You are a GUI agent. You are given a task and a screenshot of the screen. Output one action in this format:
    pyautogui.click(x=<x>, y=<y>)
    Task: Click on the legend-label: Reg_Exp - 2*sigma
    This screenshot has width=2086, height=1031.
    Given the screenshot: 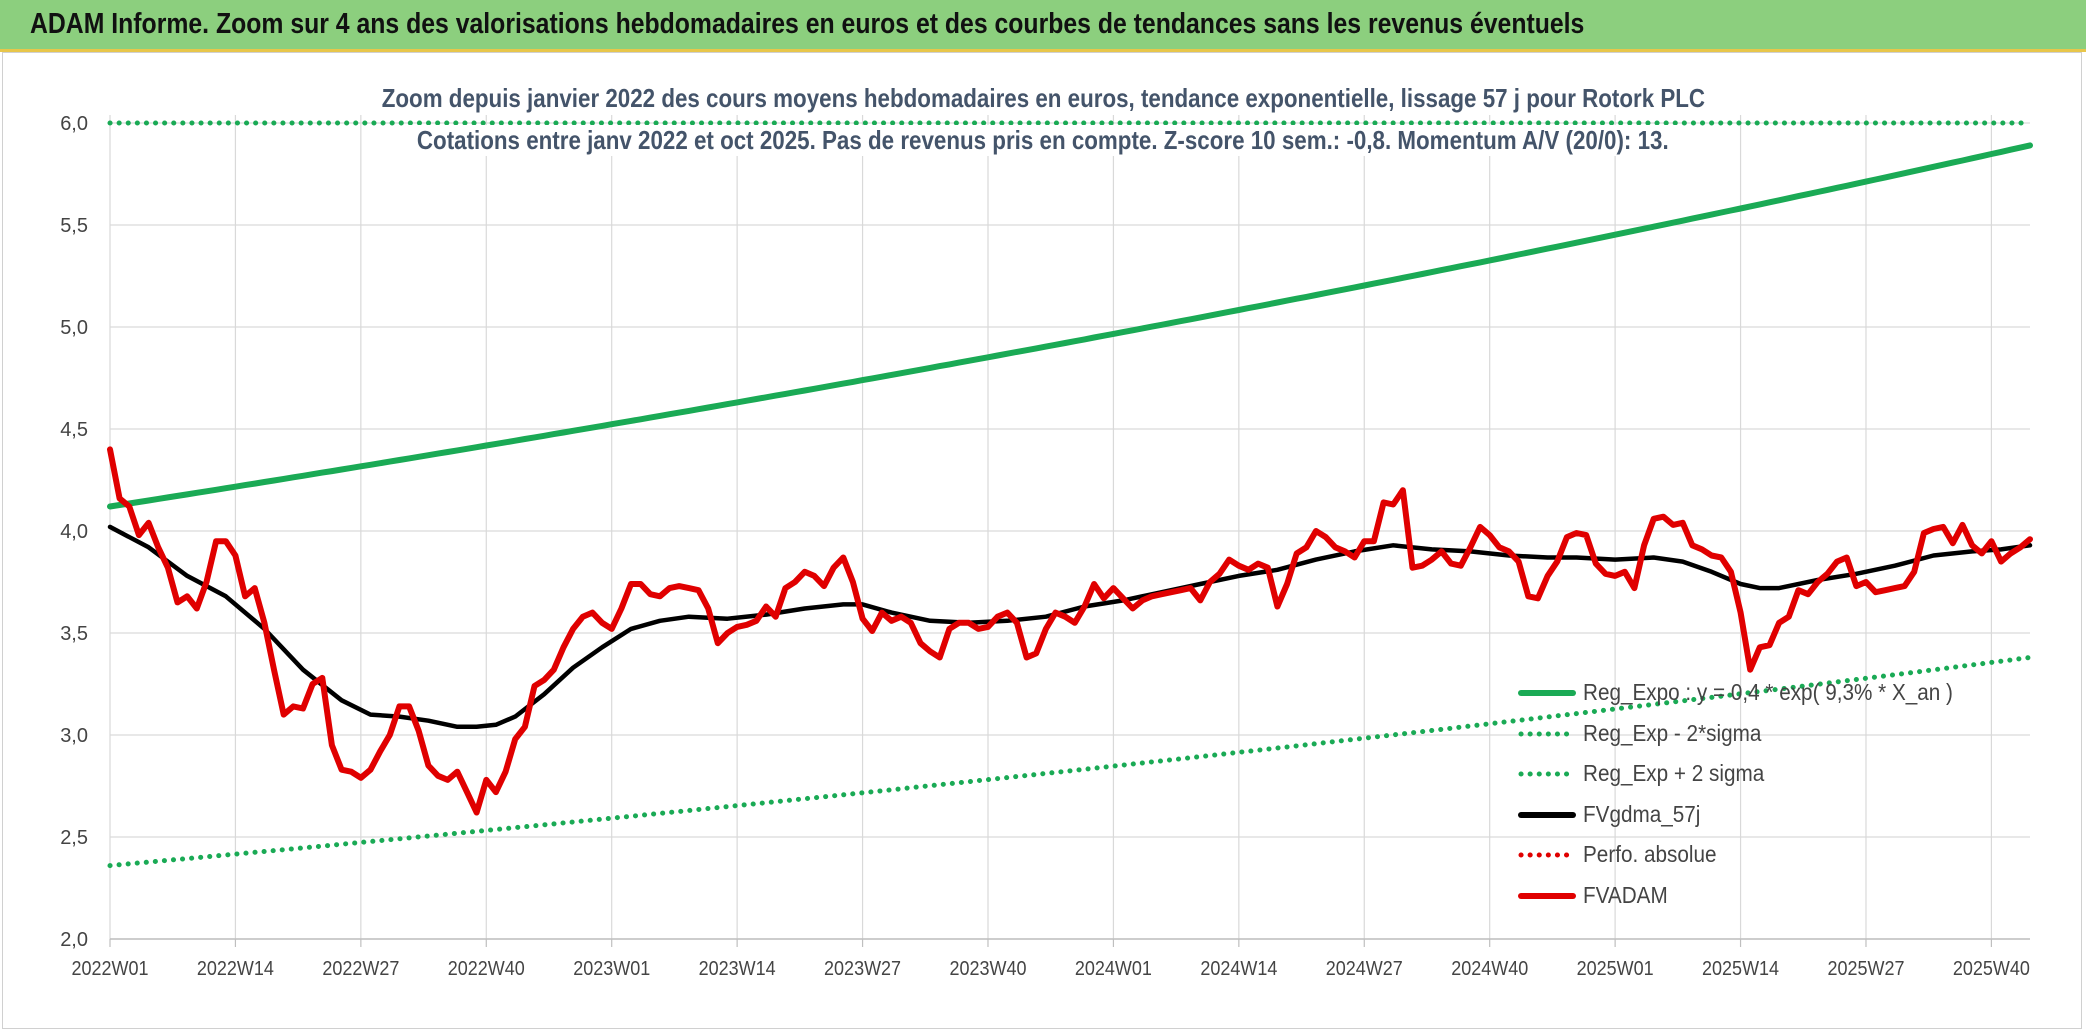 What is the action you would take?
    pyautogui.click(x=1672, y=732)
    